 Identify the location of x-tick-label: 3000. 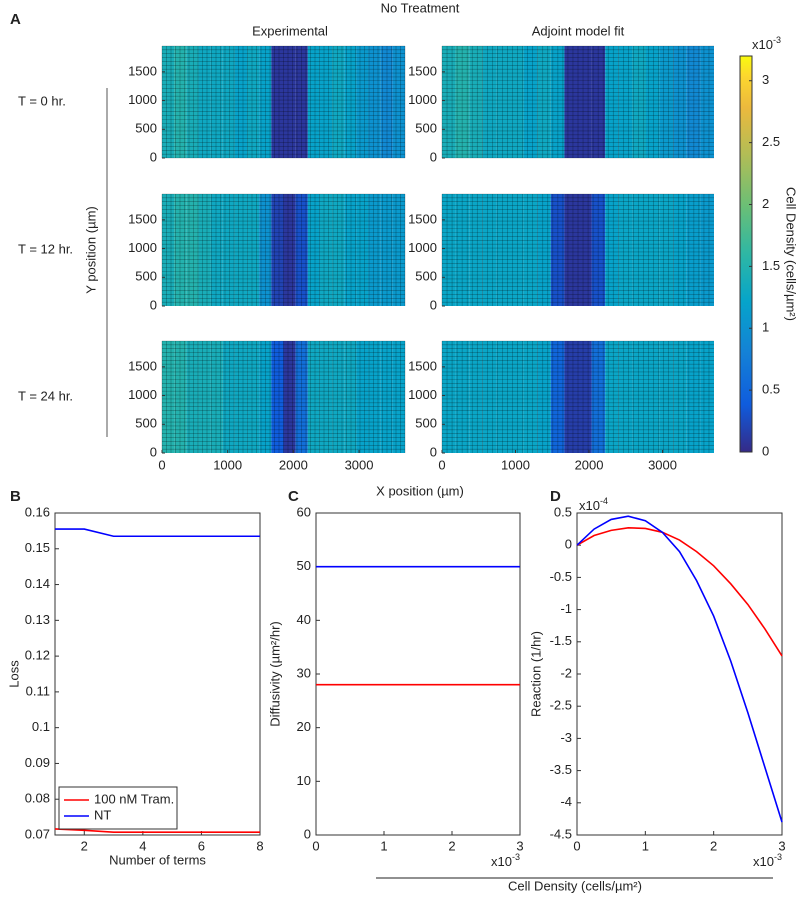
(662, 464).